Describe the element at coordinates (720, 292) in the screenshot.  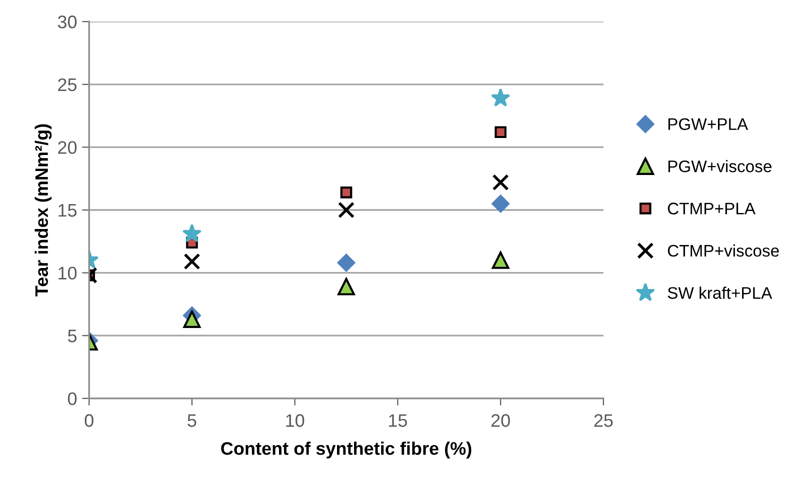
I see `legend-label: SW kraft+PLA` at that location.